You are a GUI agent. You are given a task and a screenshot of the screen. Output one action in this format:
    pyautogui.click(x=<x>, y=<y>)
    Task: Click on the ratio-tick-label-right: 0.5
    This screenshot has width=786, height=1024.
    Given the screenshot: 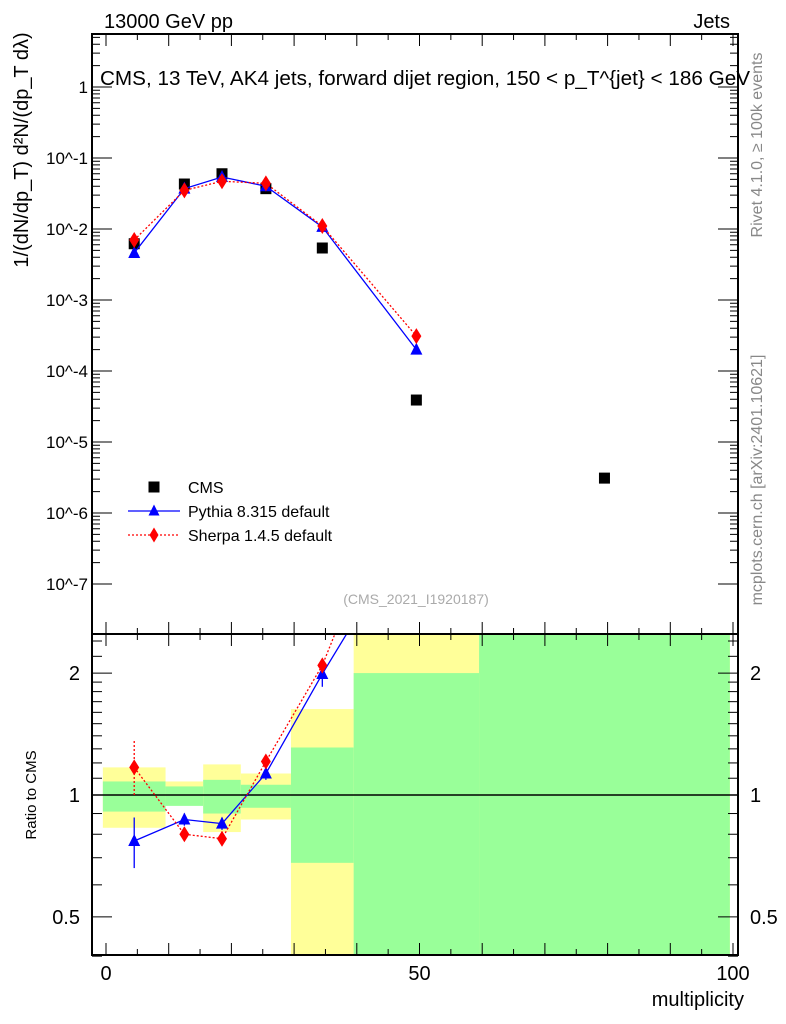 What is the action you would take?
    pyautogui.click(x=764, y=918)
    